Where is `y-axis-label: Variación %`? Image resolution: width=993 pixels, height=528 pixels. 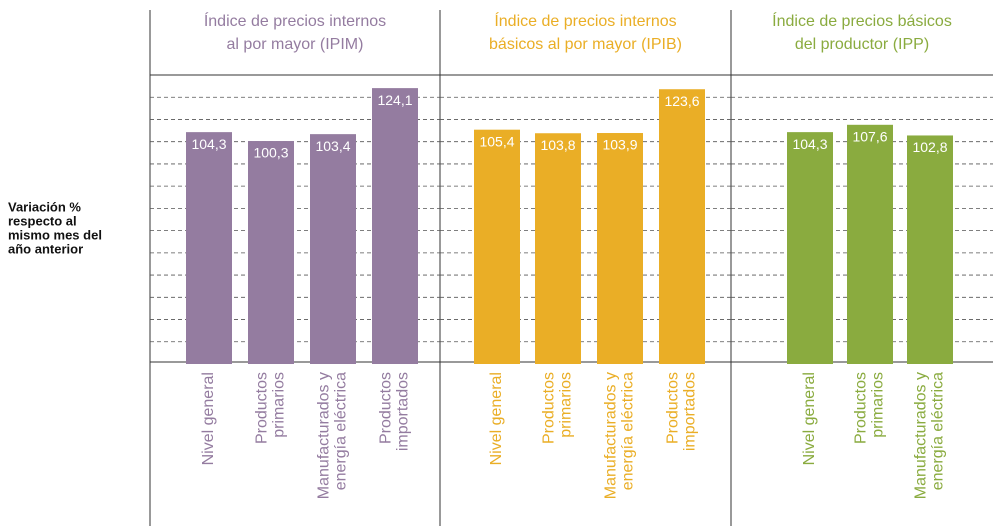 y-axis-label: Variación % is located at coordinates (44, 206).